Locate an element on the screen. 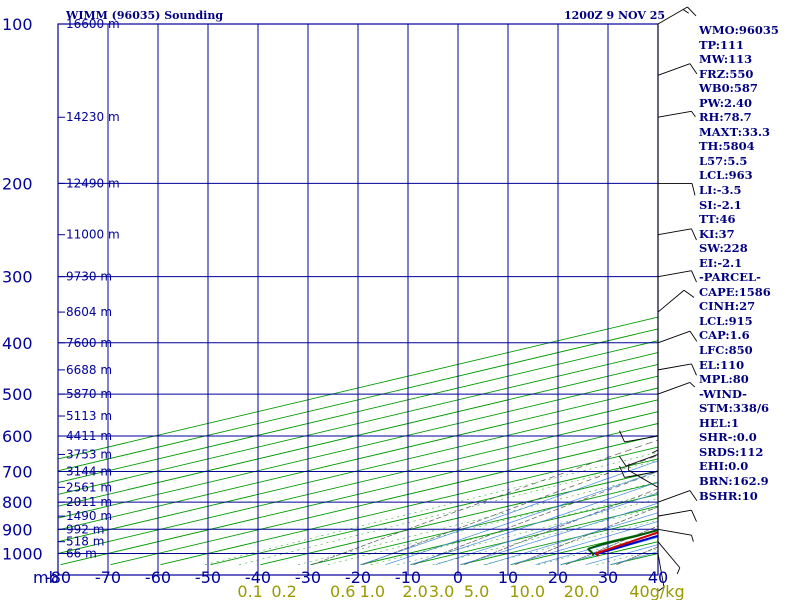  index-entry: WB0:587 is located at coordinates (728, 88).